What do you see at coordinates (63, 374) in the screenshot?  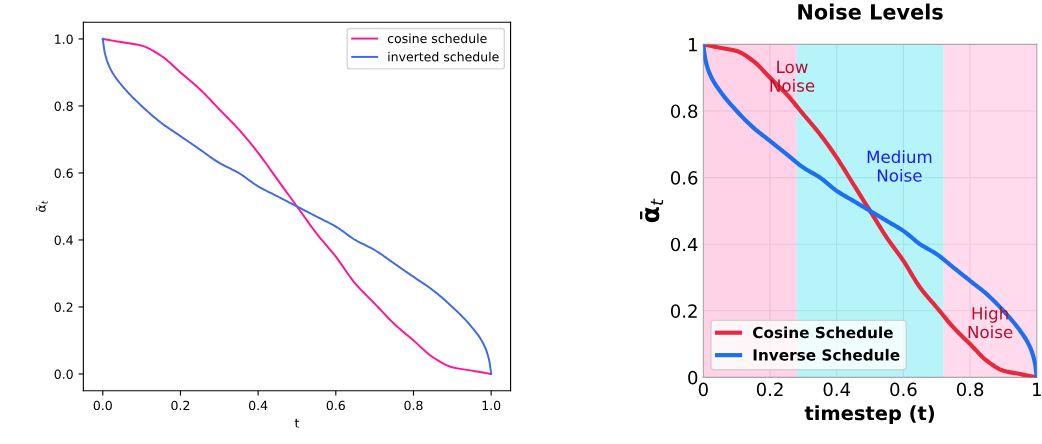 I see `y-tick-label: 0.0` at bounding box center [63, 374].